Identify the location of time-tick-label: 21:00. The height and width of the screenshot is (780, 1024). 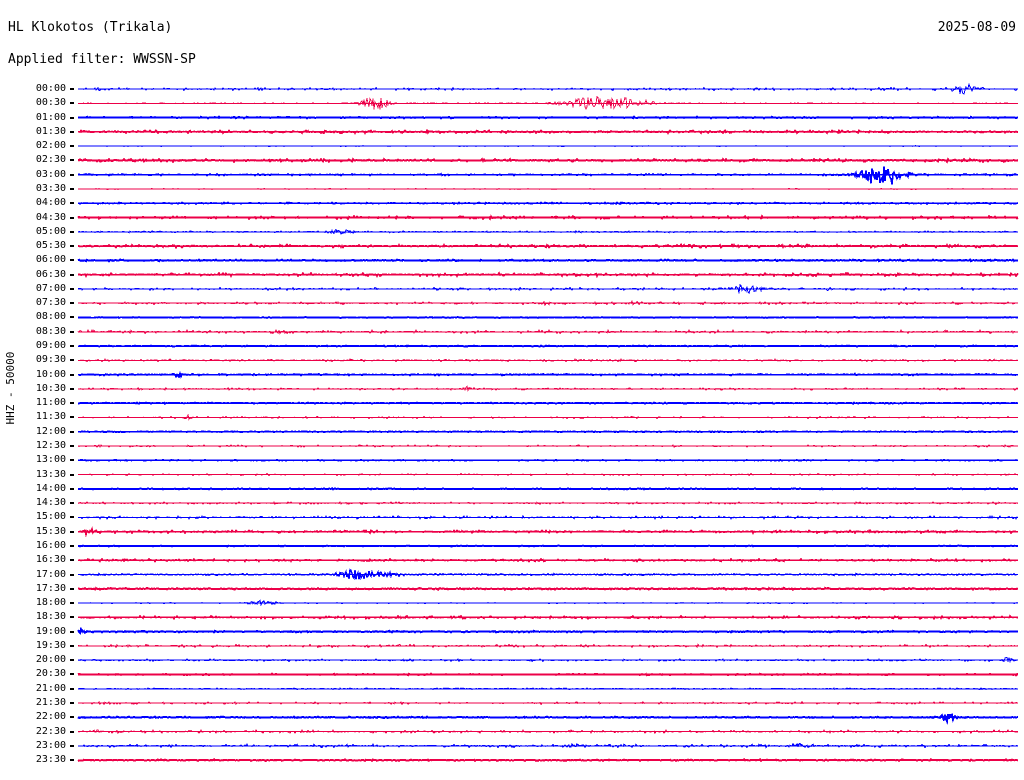
(50, 688).